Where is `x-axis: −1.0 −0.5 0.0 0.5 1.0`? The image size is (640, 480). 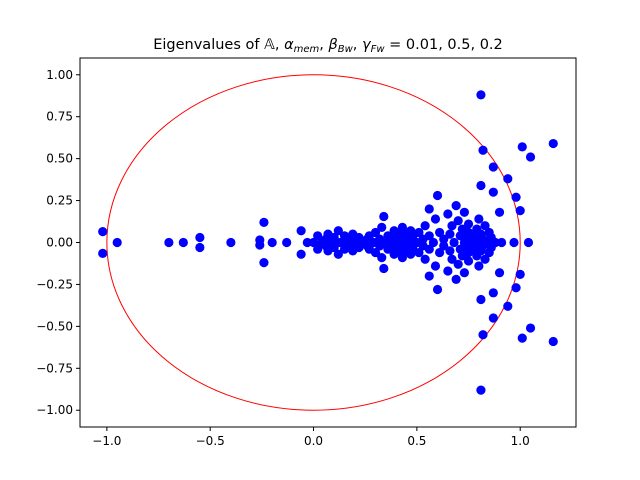
x-axis: −1.0 −0.5 0.0 0.5 1.0 is located at coordinates (311, 437).